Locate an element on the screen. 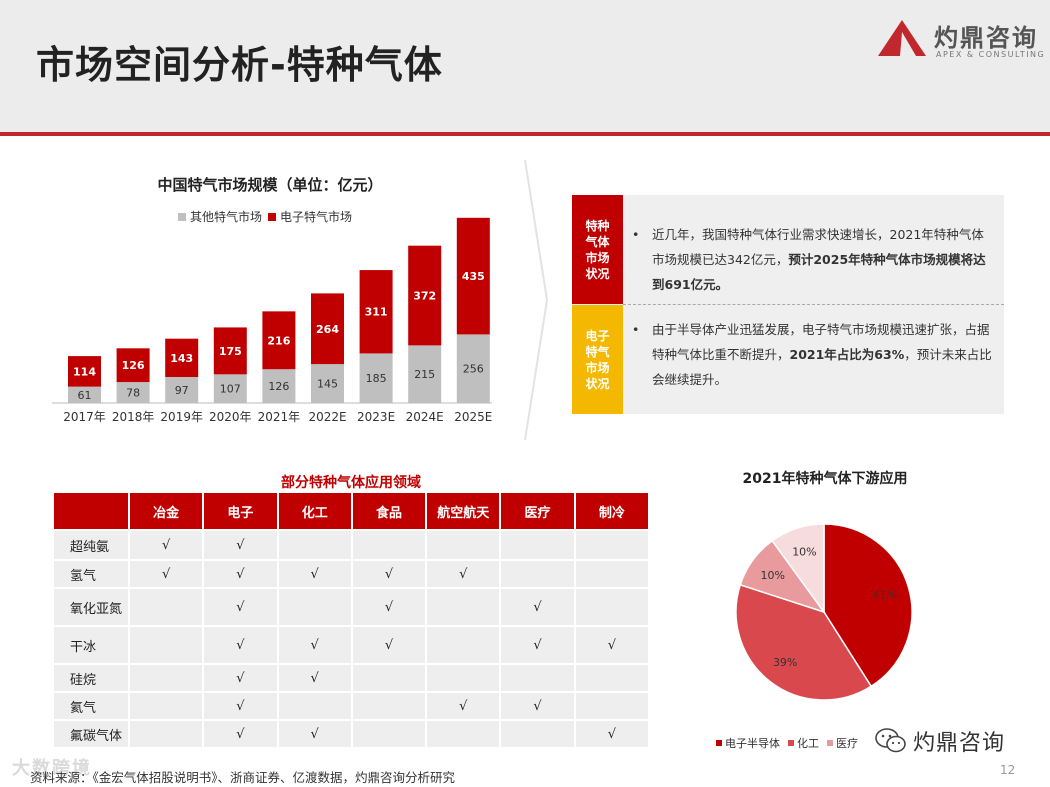 This screenshot has height=787, width=1050. table-header-row: 冶金 电子 化工 食品 航空航天 医疗 制冷 is located at coordinates (351, 511).